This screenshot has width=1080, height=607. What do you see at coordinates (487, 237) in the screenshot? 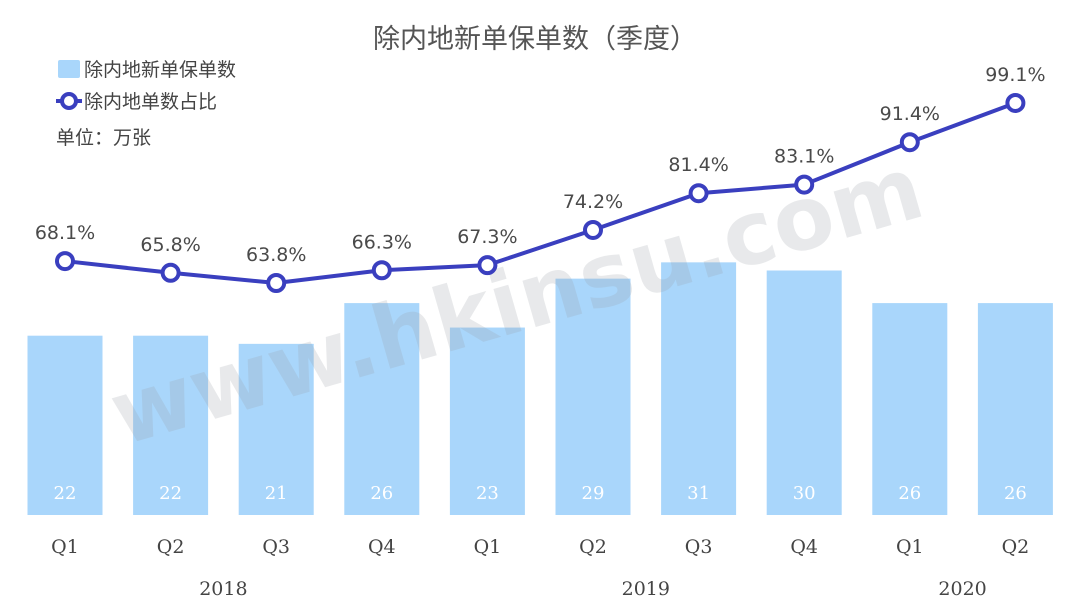
I see `percent-label: 67.3%` at bounding box center [487, 237].